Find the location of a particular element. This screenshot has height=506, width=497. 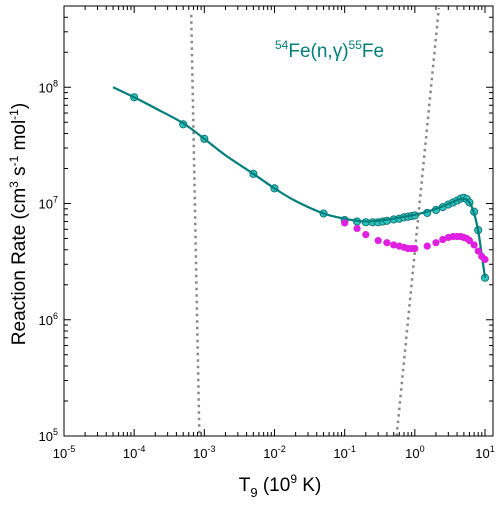

y-tick-exp: 5 is located at coordinates (55, 432).